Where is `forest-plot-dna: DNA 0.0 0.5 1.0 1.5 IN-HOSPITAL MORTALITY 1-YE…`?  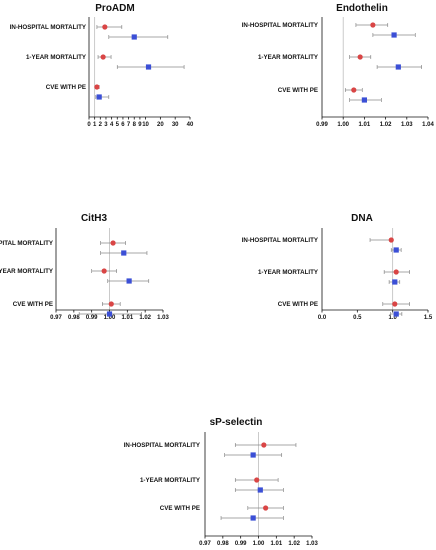
forest-plot-dna: DNA 0.0 0.5 1.0 1.5 IN-HOSPITAL MORTALITY 1-YE… is located at coordinates (337, 267).